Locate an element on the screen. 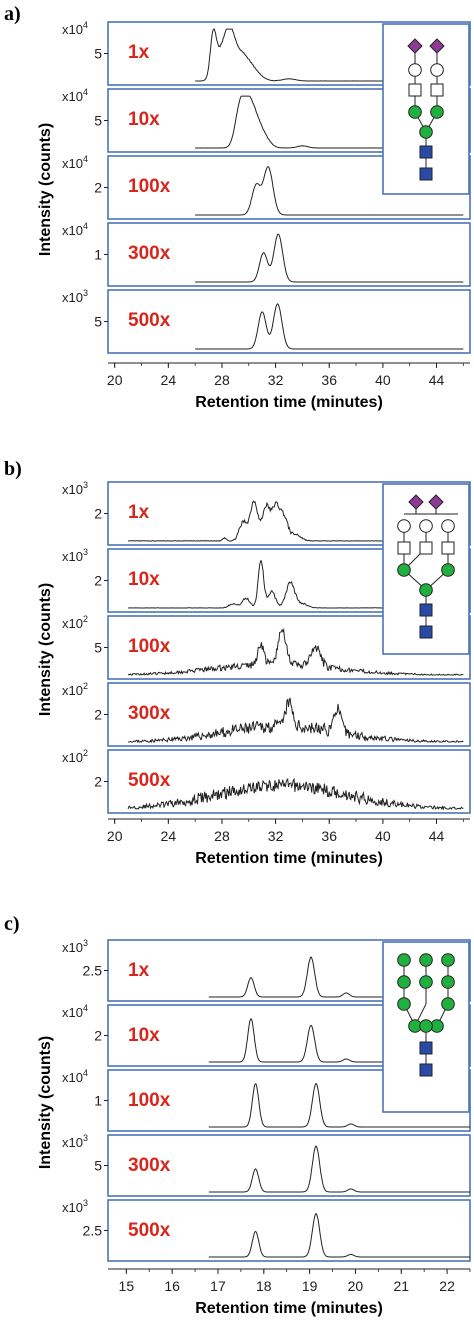 This screenshot has width=474, height=1341. x-tick-label: 40 is located at coordinates (383, 836).